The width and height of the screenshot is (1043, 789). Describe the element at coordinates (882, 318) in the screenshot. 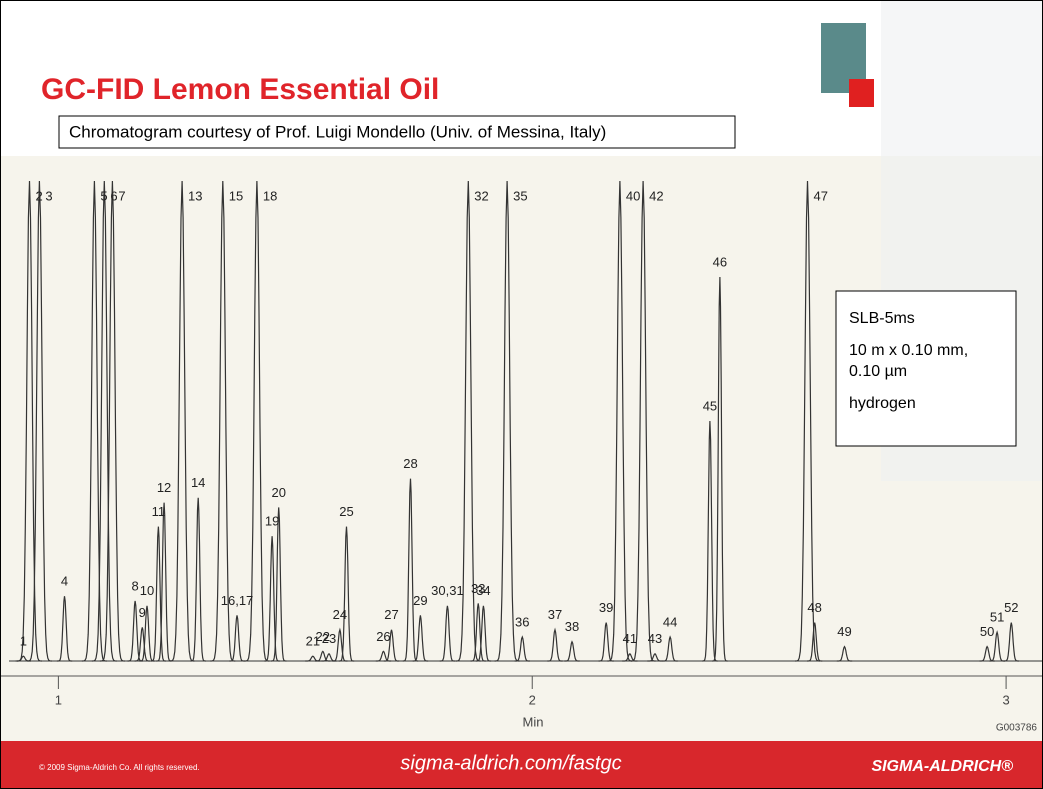

I see `condition: SLB-5ms` at that location.